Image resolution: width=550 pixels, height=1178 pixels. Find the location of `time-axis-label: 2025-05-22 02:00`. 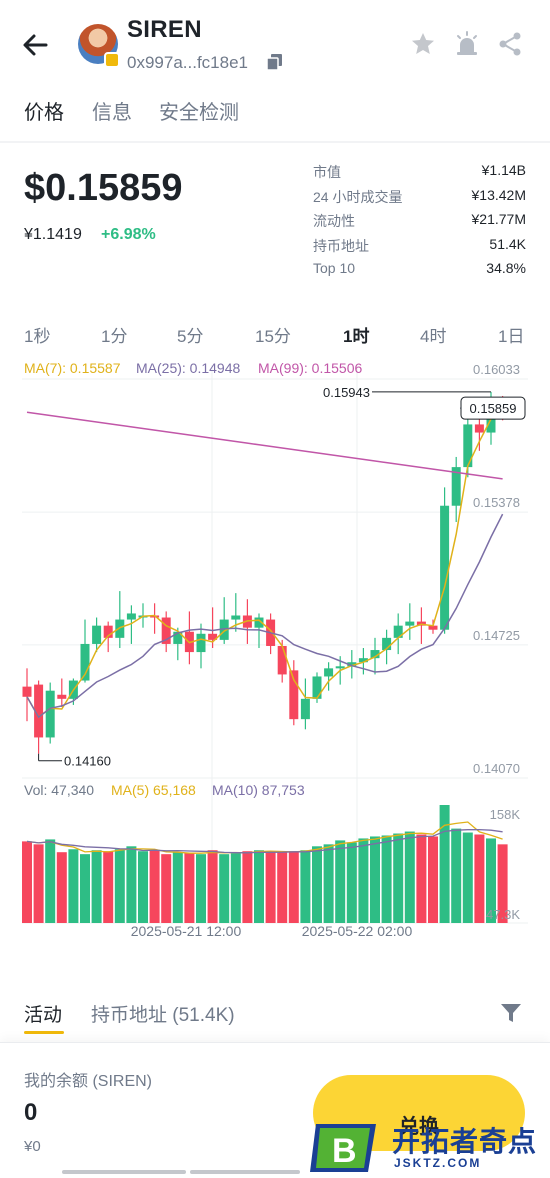

time-axis-label: 2025-05-22 02:00 is located at coordinates (357, 931).